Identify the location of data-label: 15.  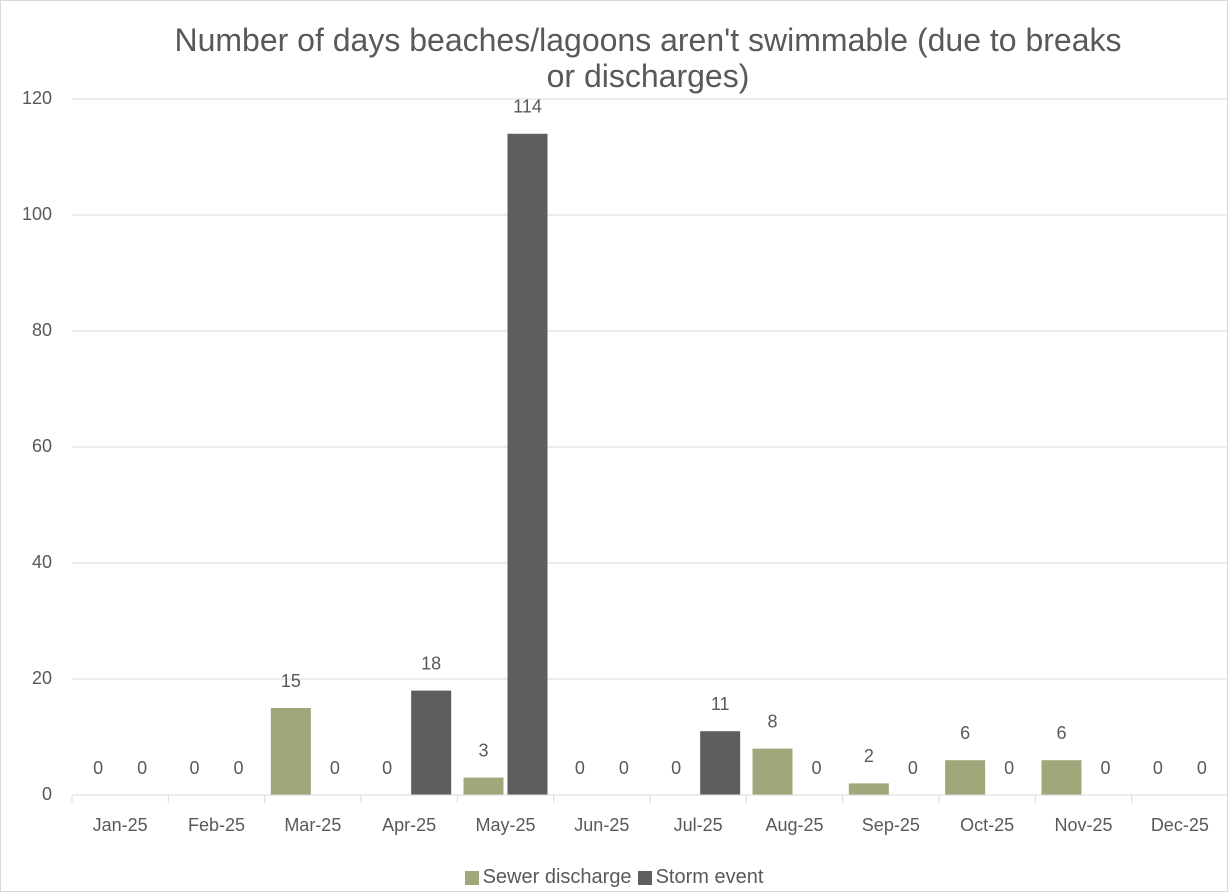
(291, 681).